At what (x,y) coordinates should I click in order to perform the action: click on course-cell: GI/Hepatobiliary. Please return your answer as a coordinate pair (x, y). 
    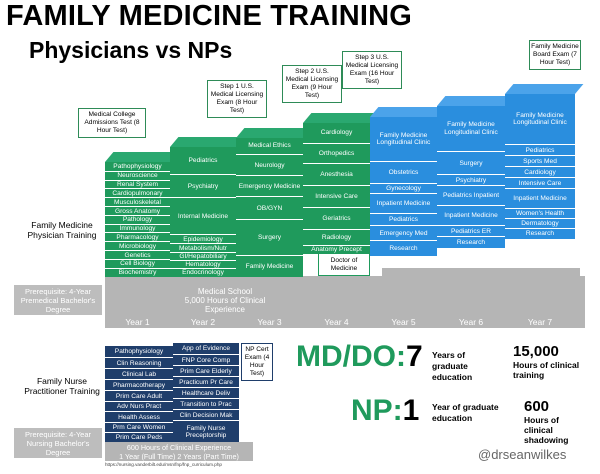
    Looking at the image, I should click on (203, 256).